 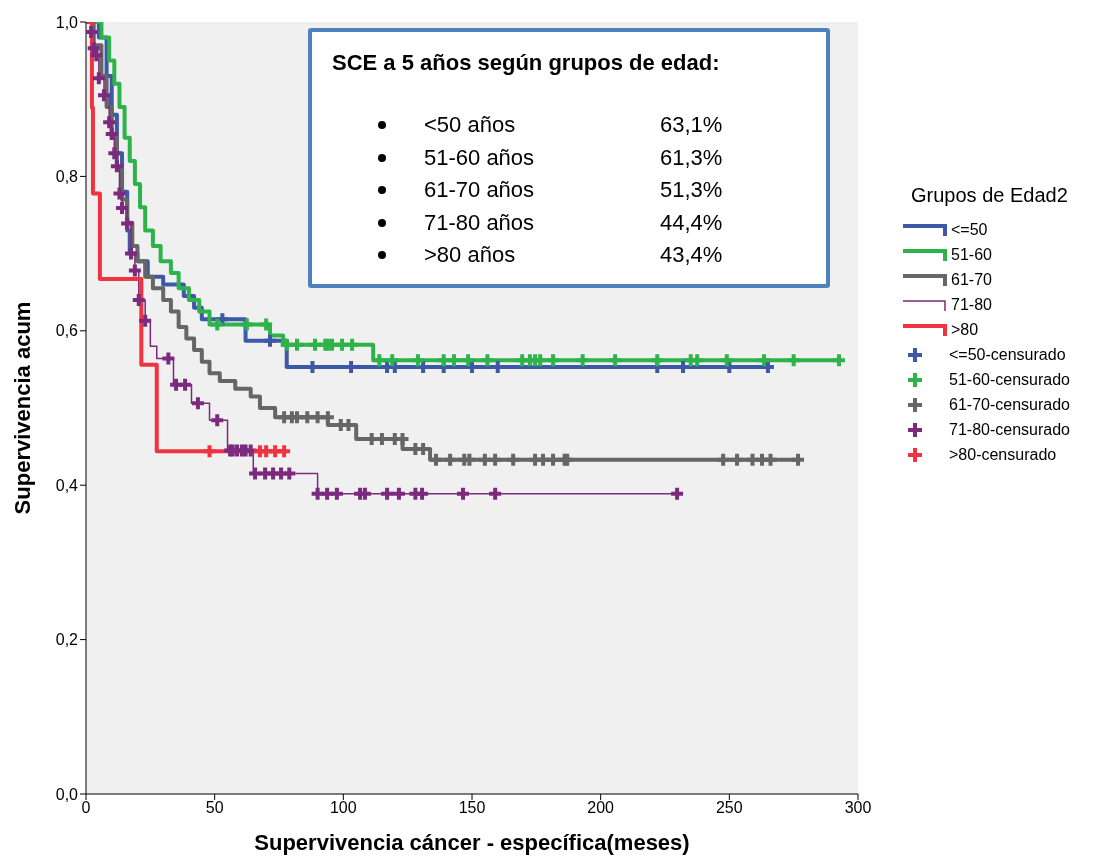 I want to click on legend-label: 51-60-censurado, so click(x=1009, y=379).